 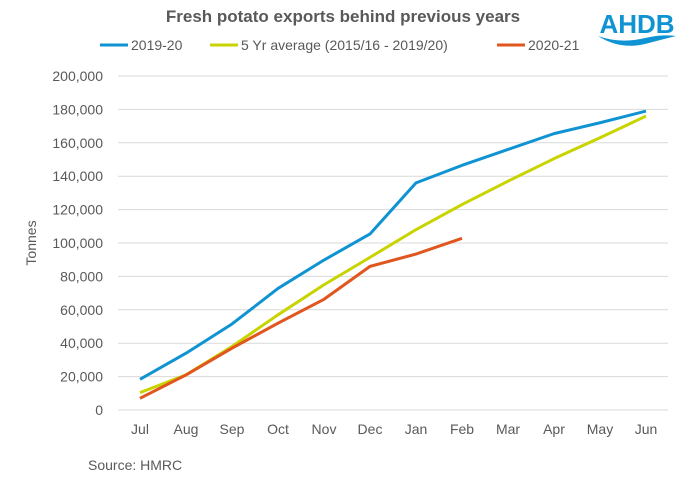 What do you see at coordinates (324, 429) in the screenshot?
I see `x-tick-label: Nov` at bounding box center [324, 429].